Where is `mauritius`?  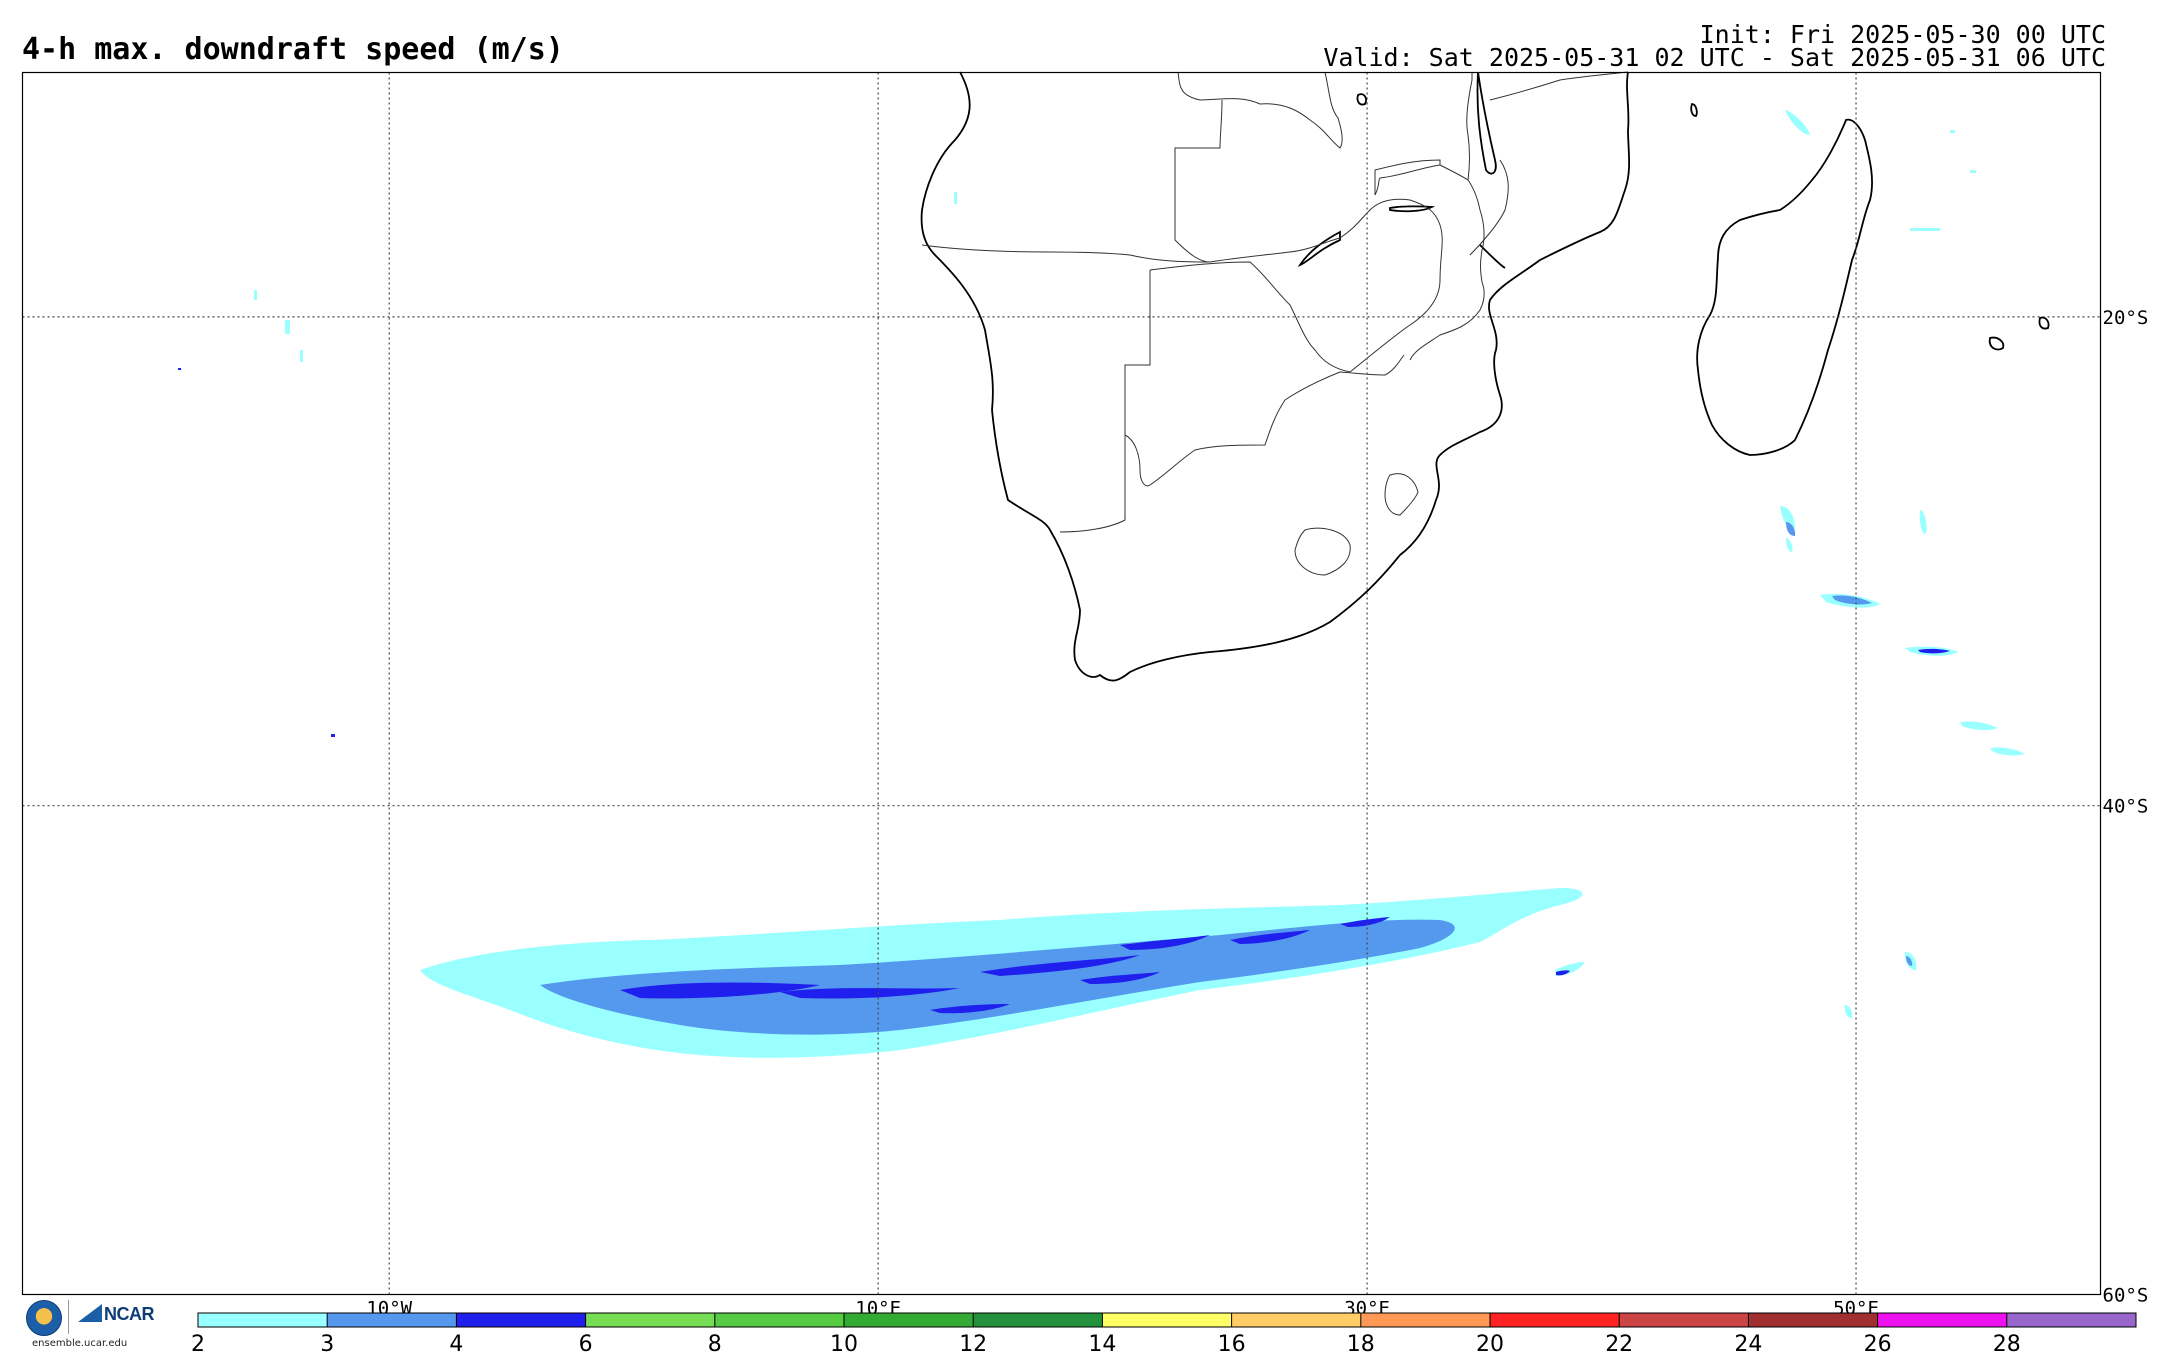 mauritius is located at coordinates (1996, 343).